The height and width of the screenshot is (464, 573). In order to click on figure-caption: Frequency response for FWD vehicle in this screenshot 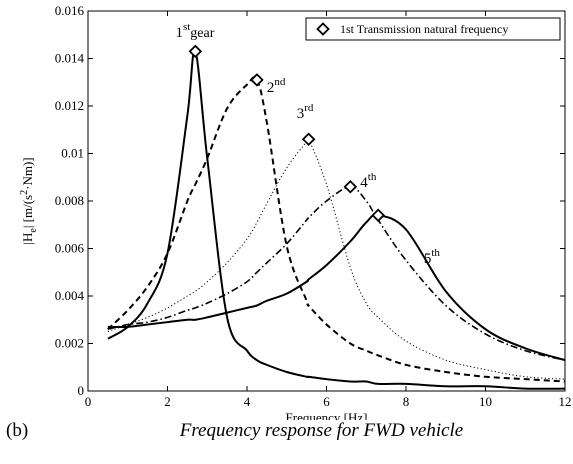, I will do `click(286, 431)`.